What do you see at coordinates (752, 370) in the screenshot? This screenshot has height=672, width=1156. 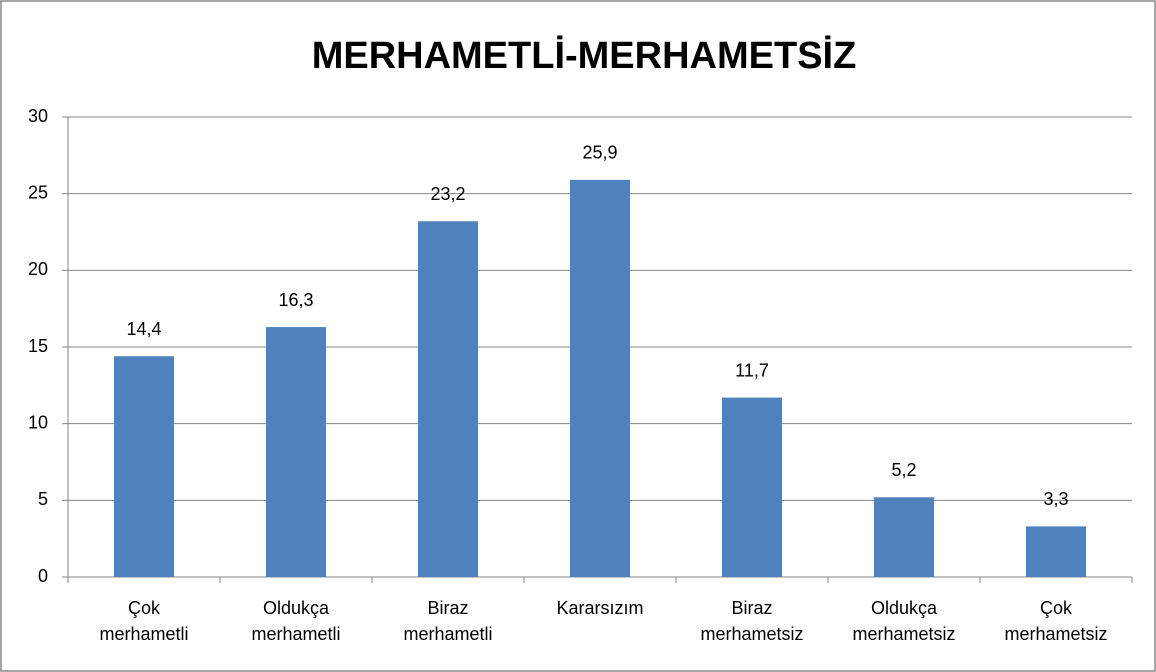 I see `data-label: 11,7` at bounding box center [752, 370].